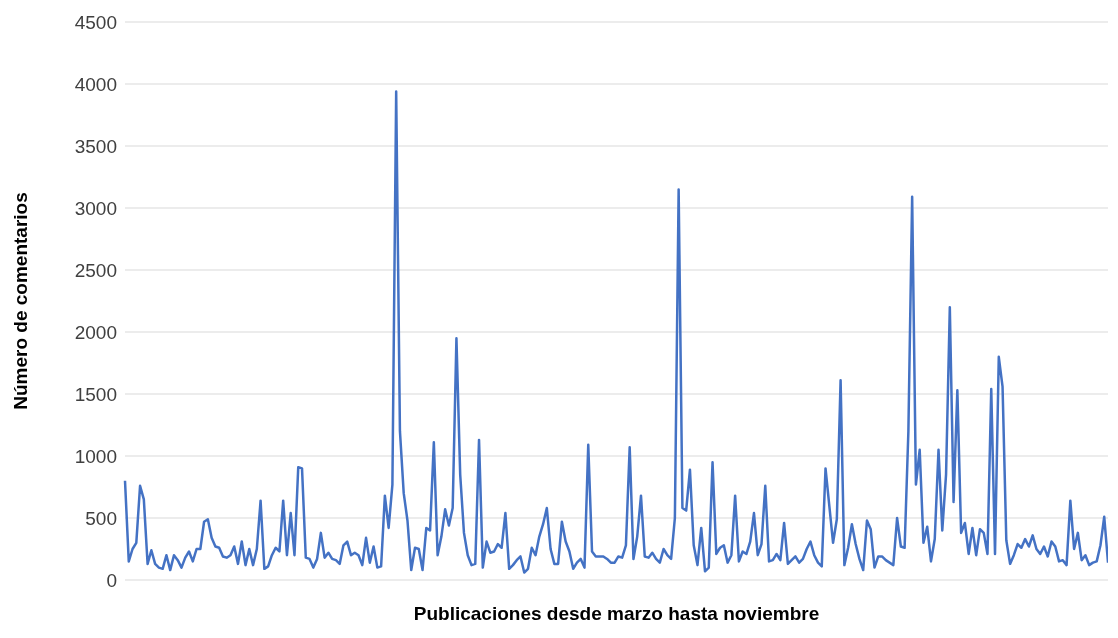 This screenshot has height=638, width=1118. I want to click on y-tick-label: 0, so click(111, 580).